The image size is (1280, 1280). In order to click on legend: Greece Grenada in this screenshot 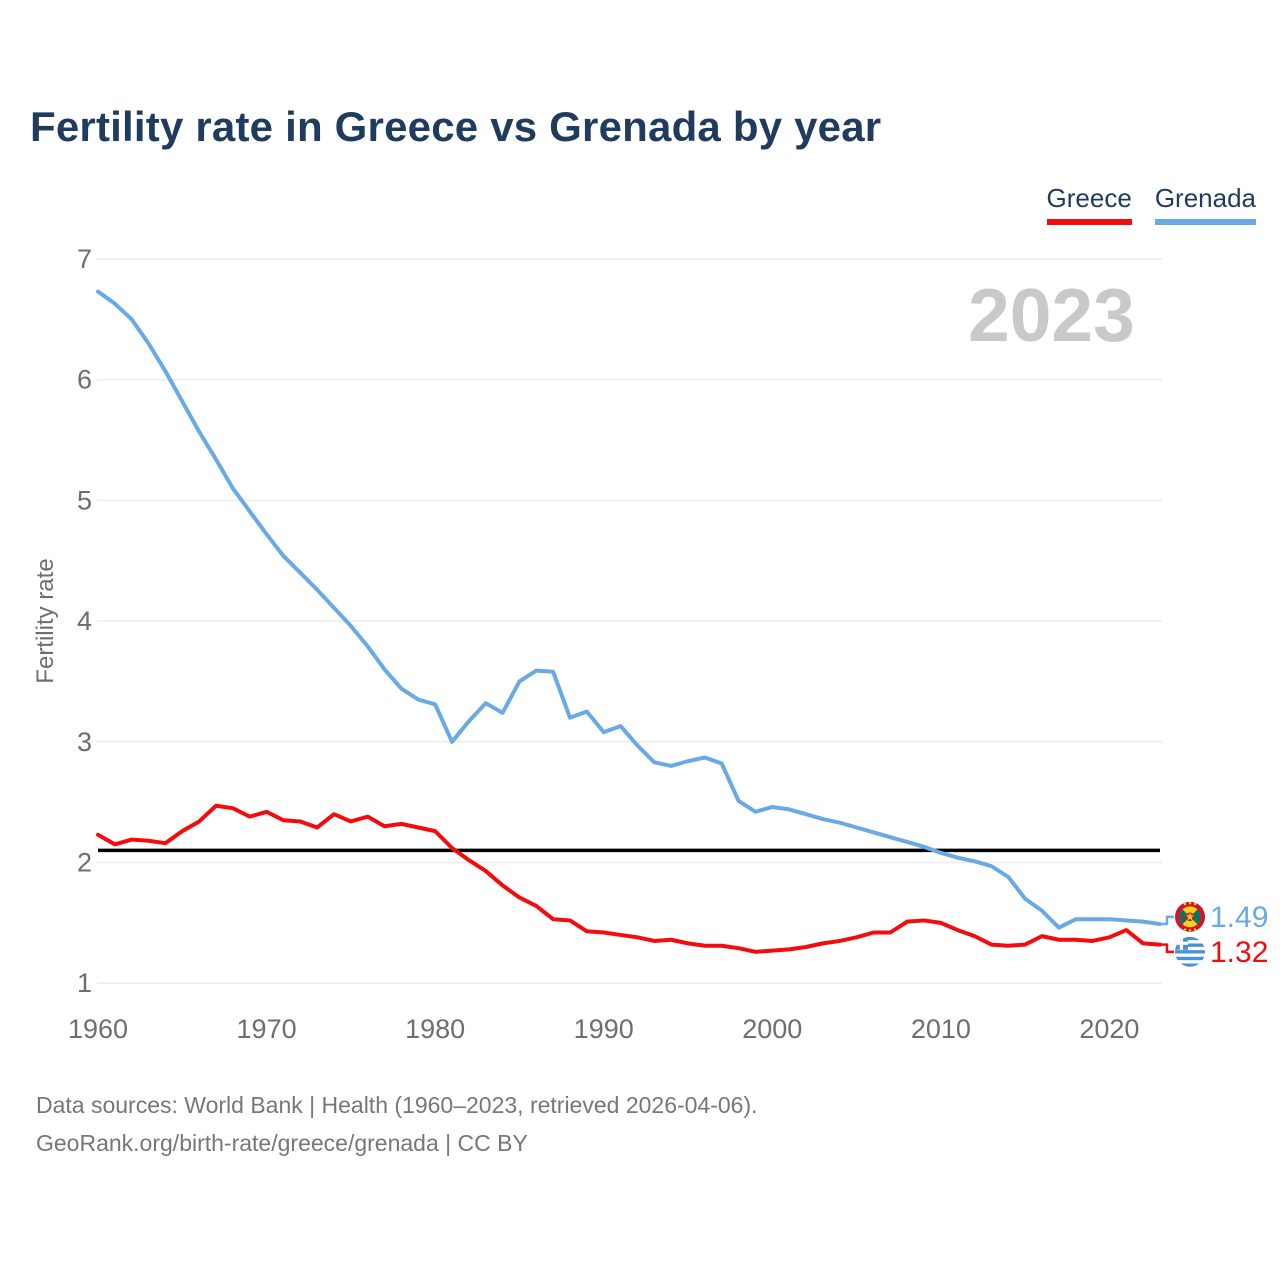, I will do `click(1151, 204)`.